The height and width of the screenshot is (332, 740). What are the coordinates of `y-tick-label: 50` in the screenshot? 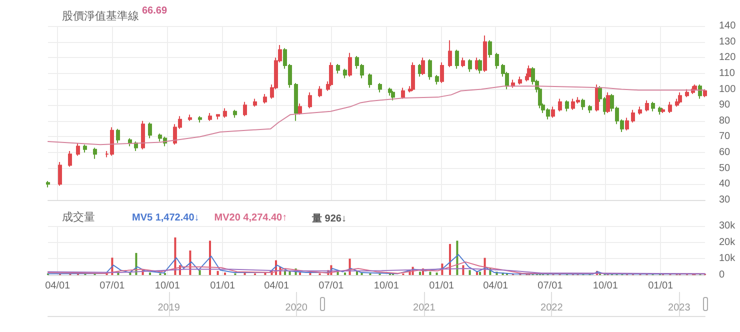 It's located at (725, 168).